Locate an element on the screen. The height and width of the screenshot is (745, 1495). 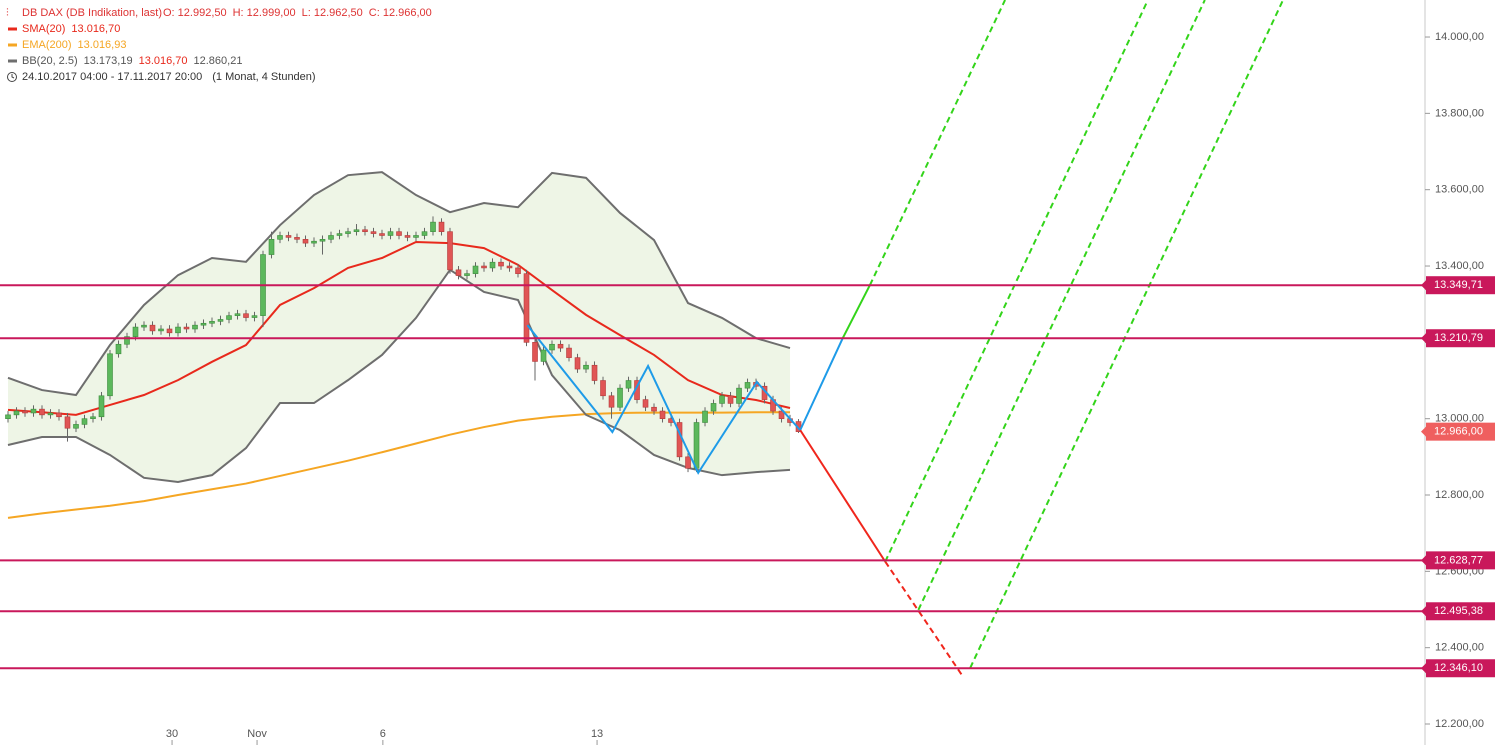
legend-value: 13.016,70 is located at coordinates (163, 61).